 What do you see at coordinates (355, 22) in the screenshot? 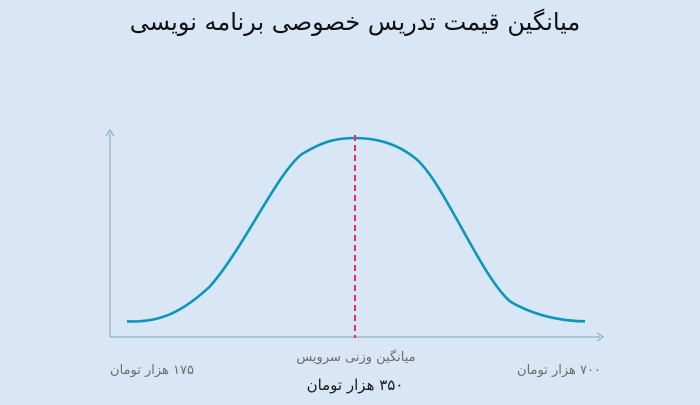
I see `chart-title: میانگین قیمت تدریس خصوصی برنامه نویسی` at bounding box center [355, 22].